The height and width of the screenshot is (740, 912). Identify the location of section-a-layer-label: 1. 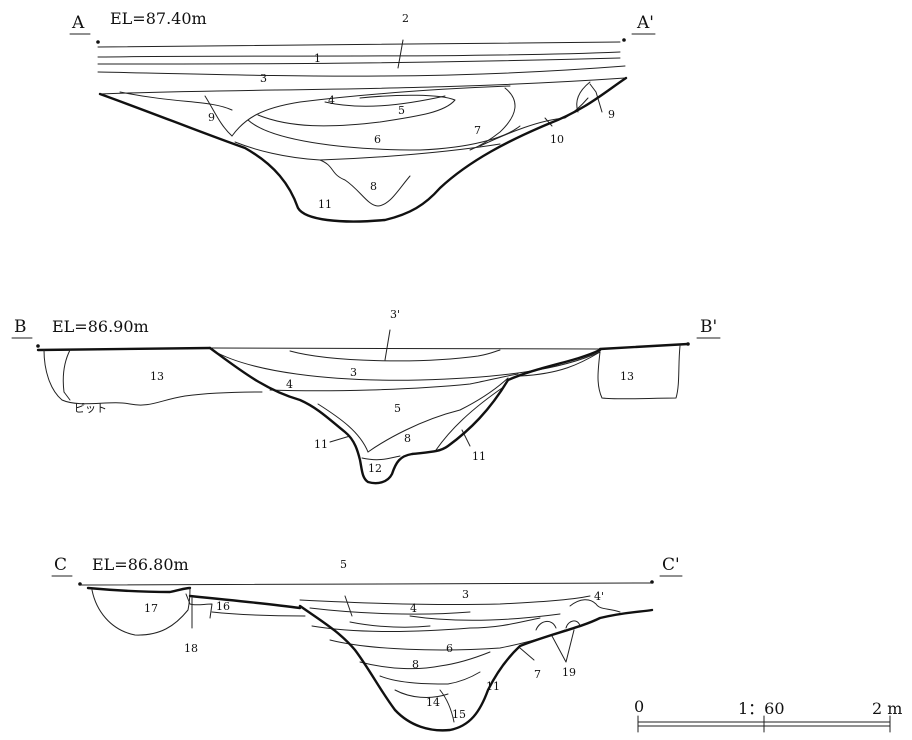
(317, 58).